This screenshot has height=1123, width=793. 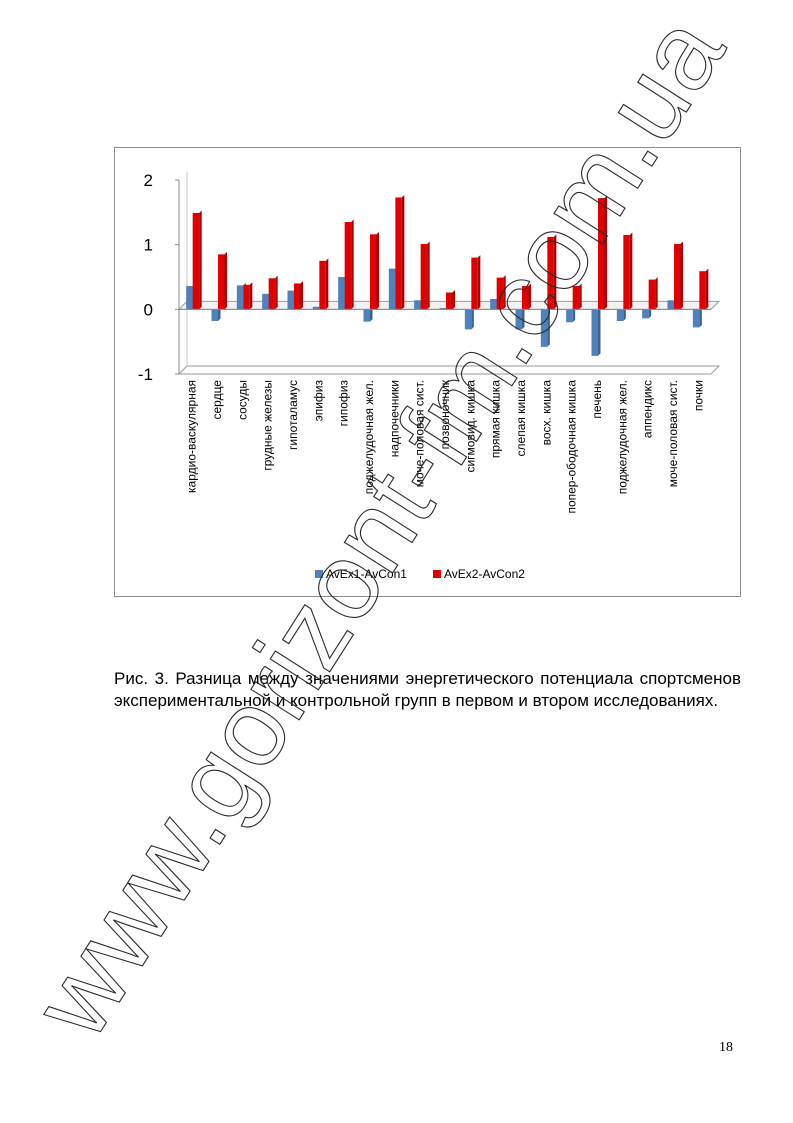 What do you see at coordinates (192, 436) in the screenshot?
I see `category-label: кардио-васкулярная` at bounding box center [192, 436].